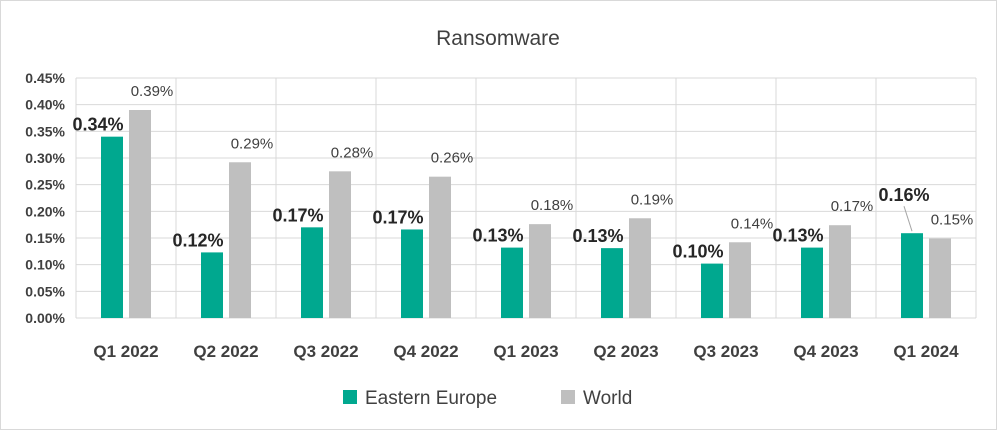  I want to click on data-label-world: 0.18%, so click(552, 205).